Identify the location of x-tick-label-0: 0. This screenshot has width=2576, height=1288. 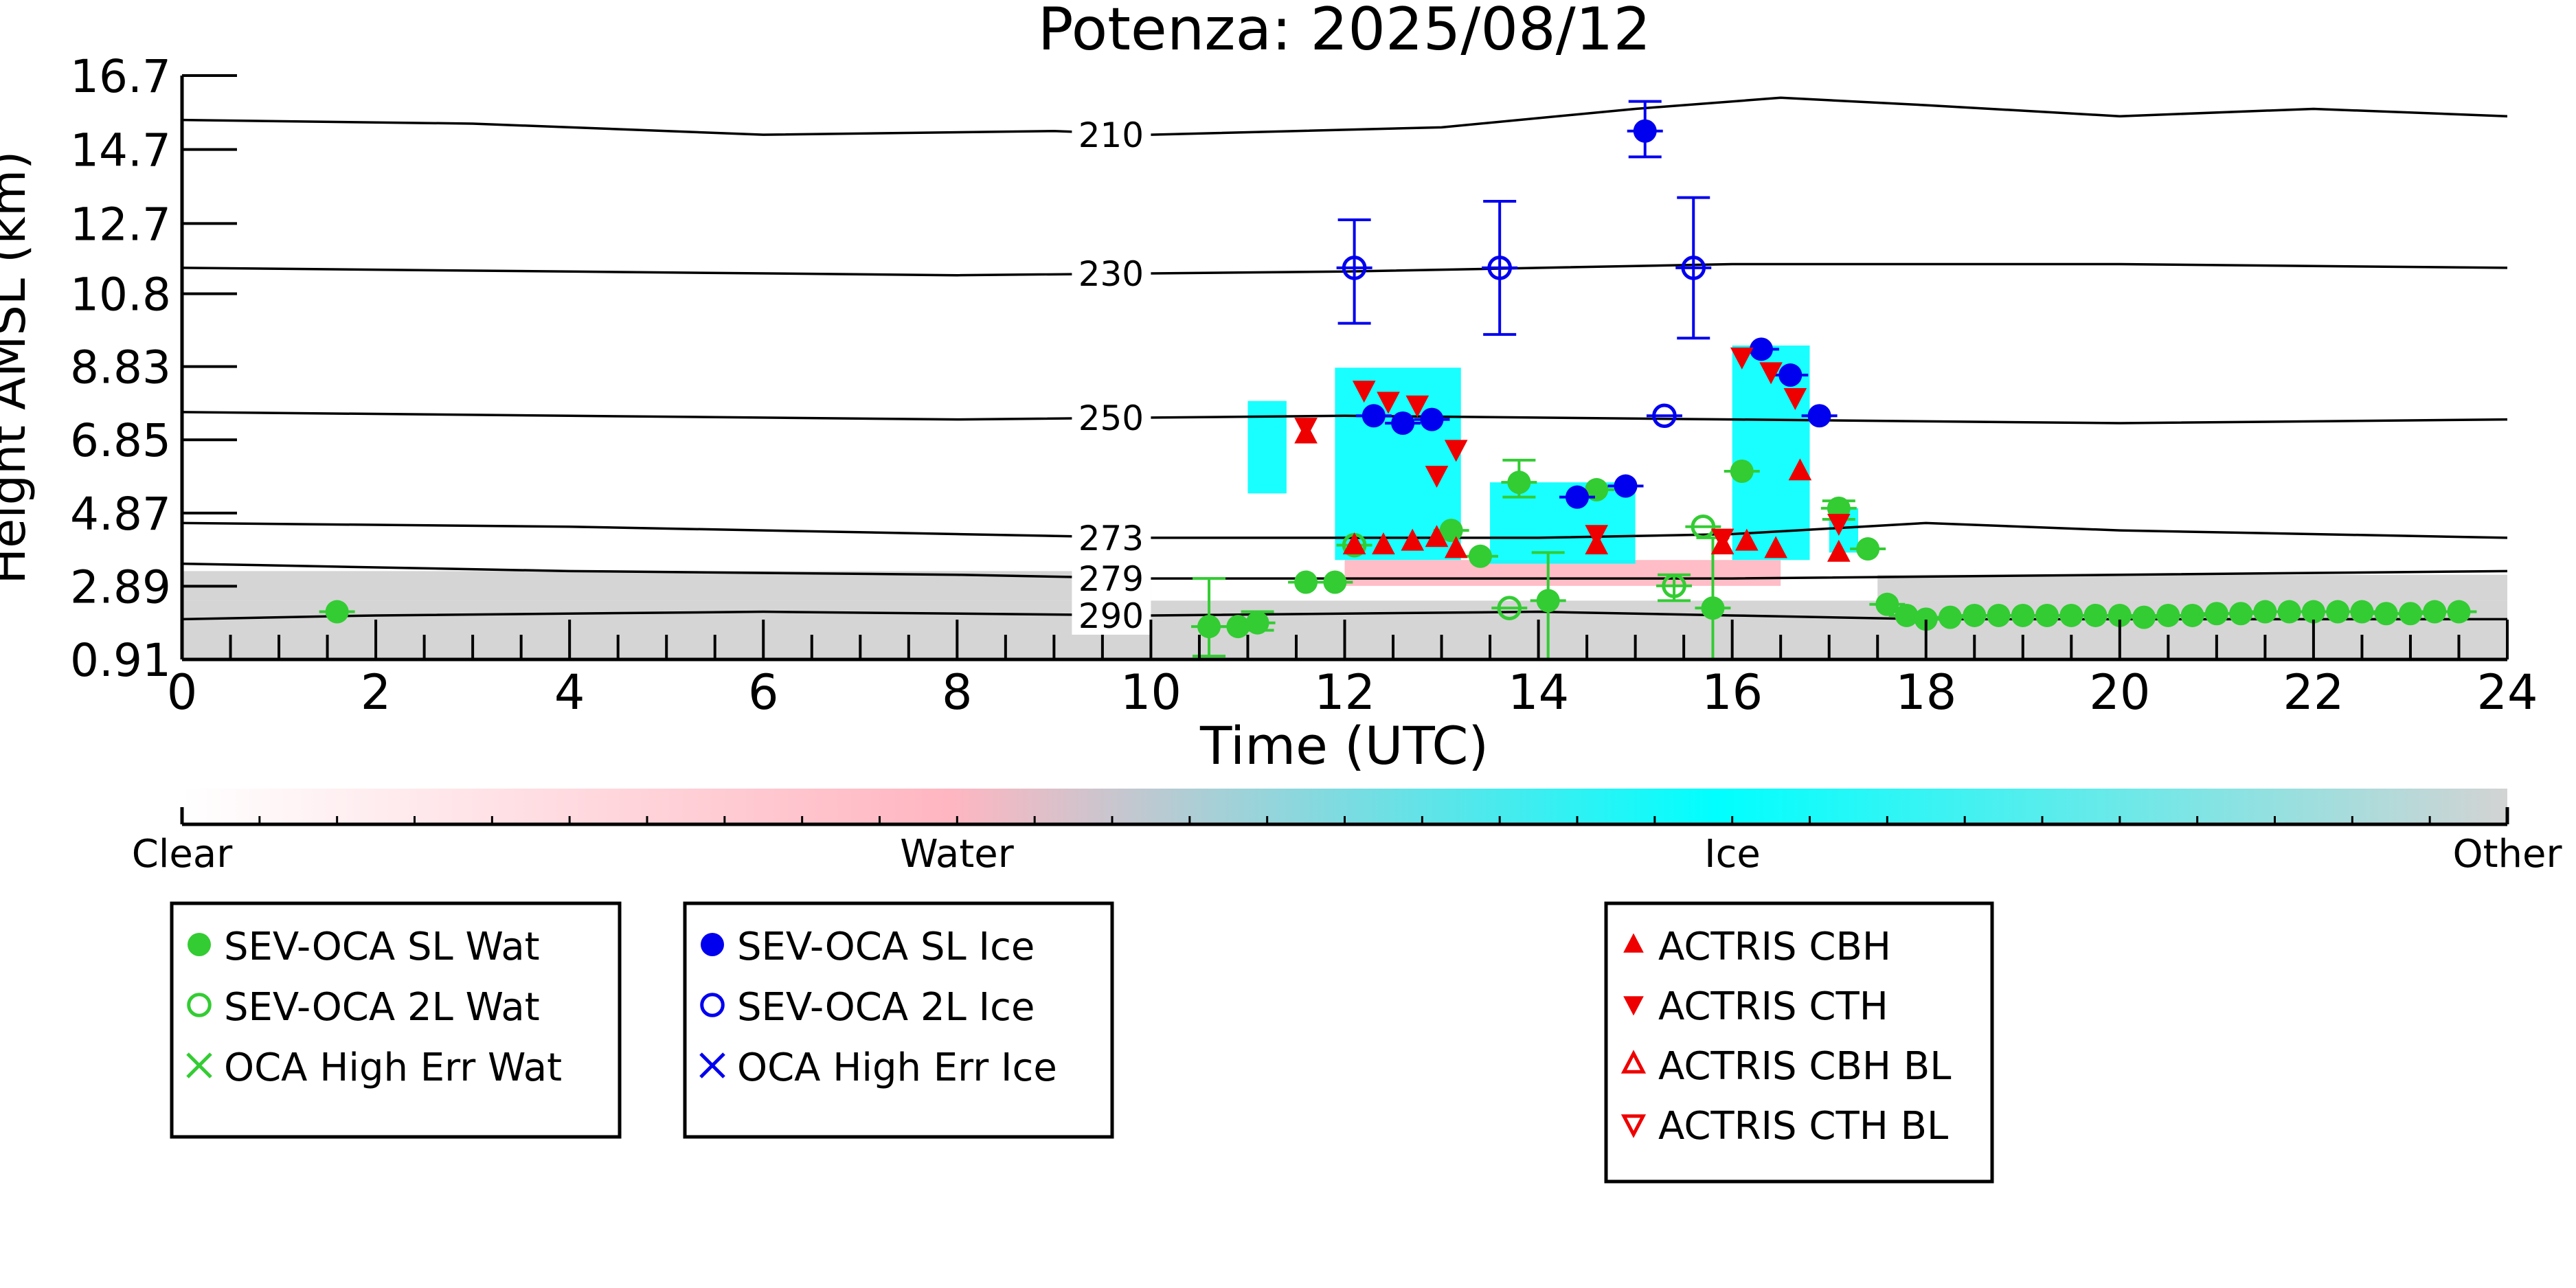
(182, 692).